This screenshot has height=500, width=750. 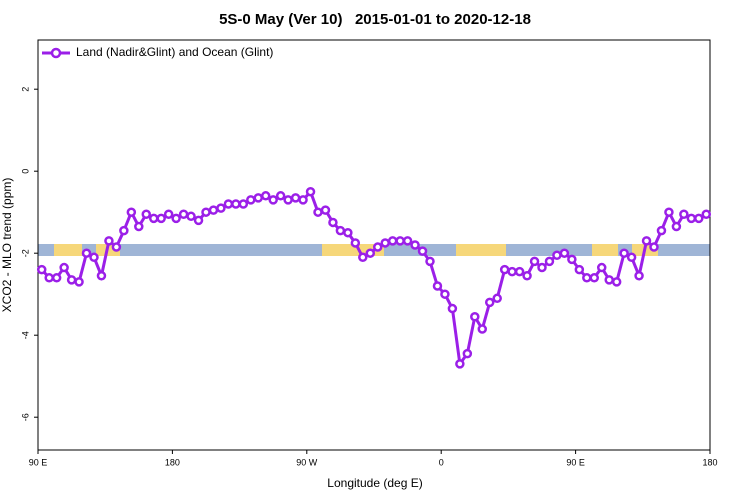 What do you see at coordinates (25, 171) in the screenshot?
I see `y-tick-label: 0` at bounding box center [25, 171].